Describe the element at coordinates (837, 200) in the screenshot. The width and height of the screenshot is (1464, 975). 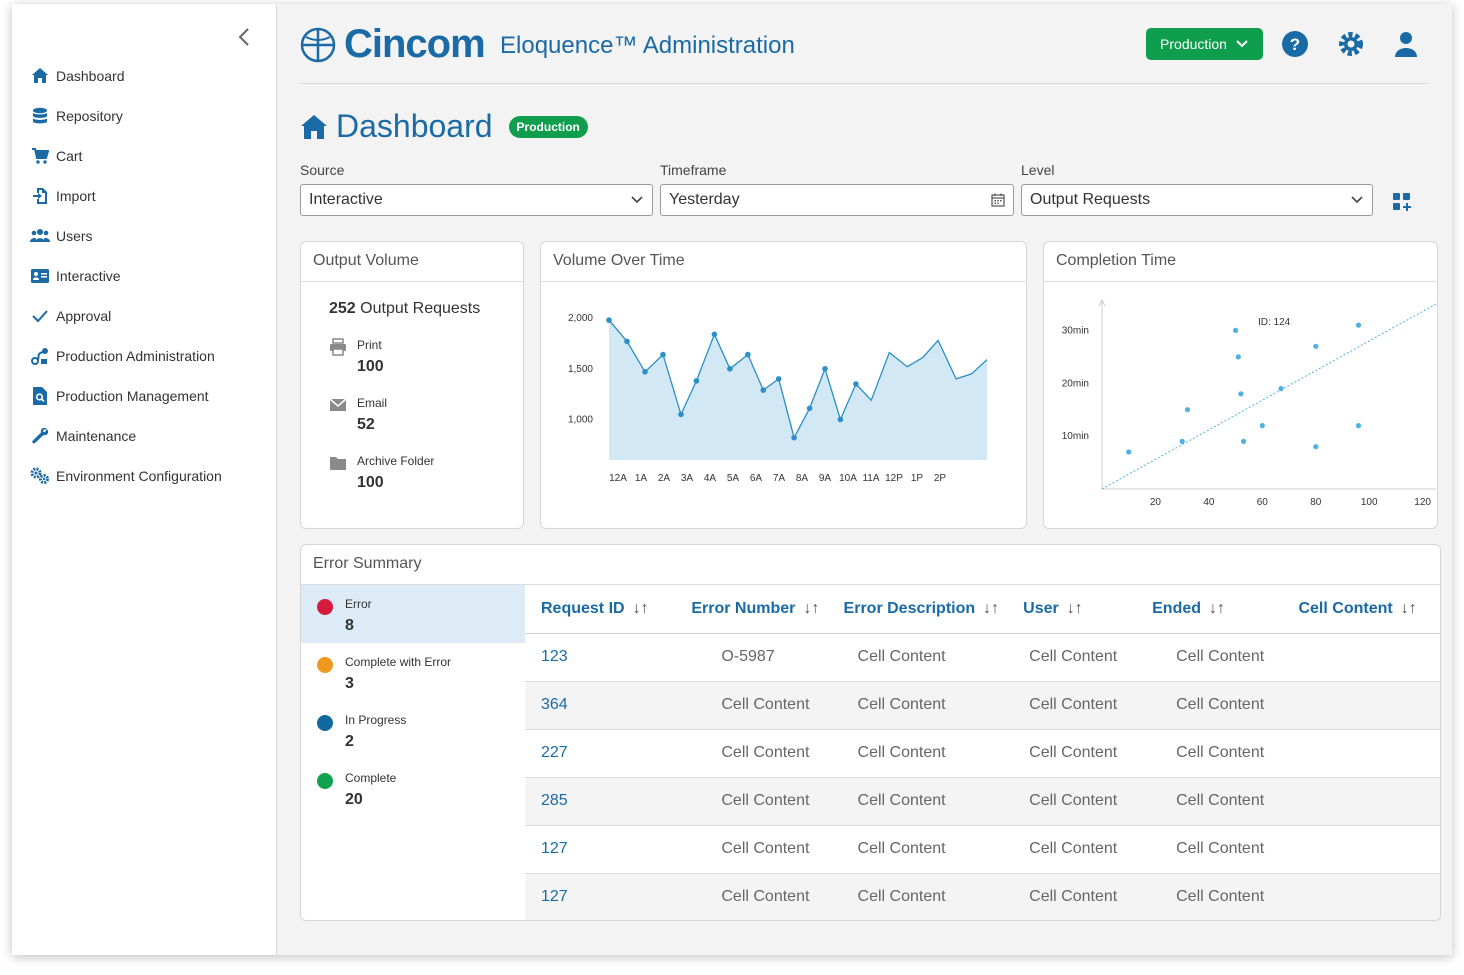
I see `timeframe-input: Yesterday` at that location.